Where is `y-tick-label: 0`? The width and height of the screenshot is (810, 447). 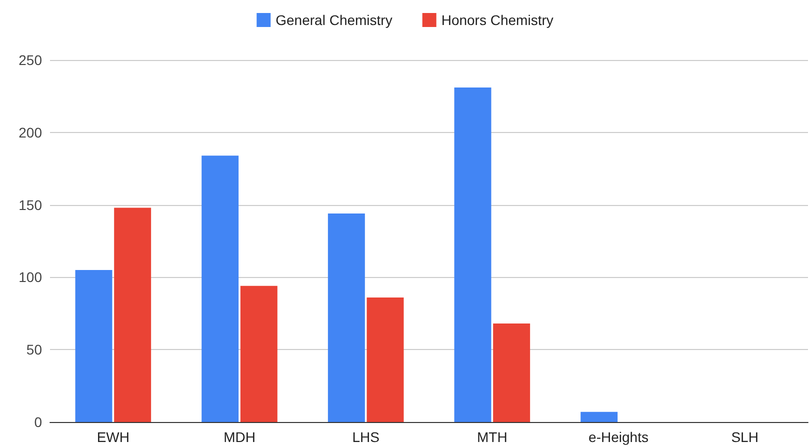 y-tick-label: 0 is located at coordinates (38, 422).